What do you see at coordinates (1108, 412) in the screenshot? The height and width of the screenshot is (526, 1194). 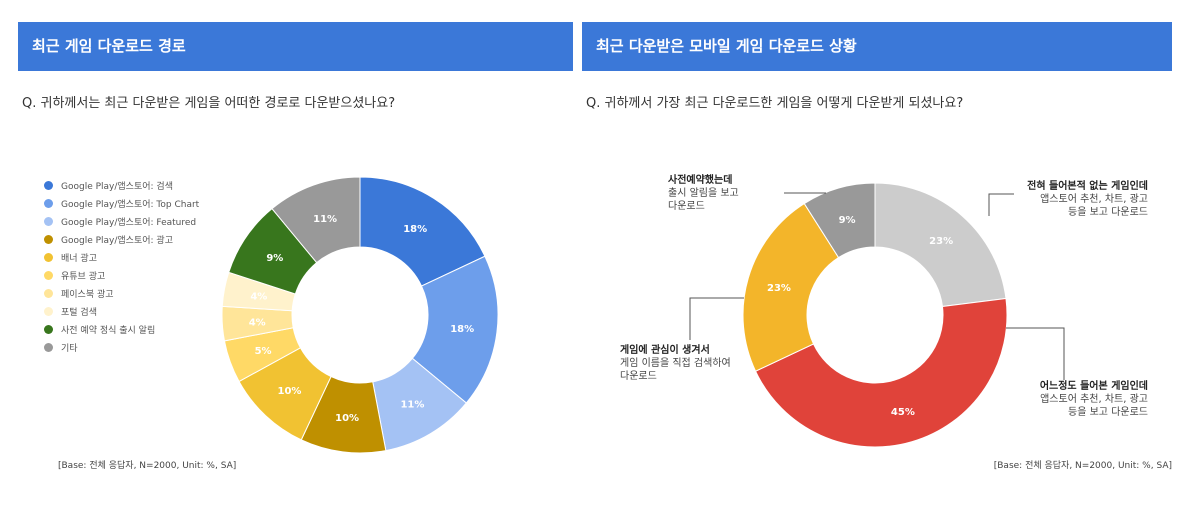 I see `annotation-known-game-line2: 등을 보고 다운로드` at bounding box center [1108, 412].